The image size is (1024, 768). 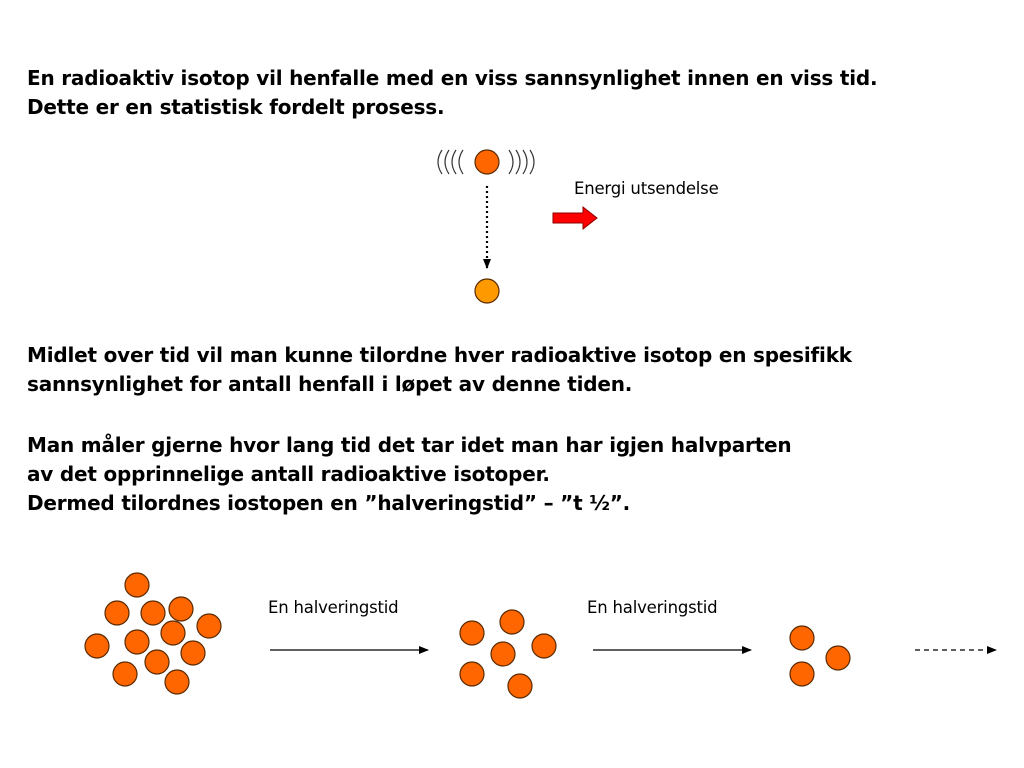 I want to click on halflife-step-label-2: En halveringstid, so click(x=652, y=607).